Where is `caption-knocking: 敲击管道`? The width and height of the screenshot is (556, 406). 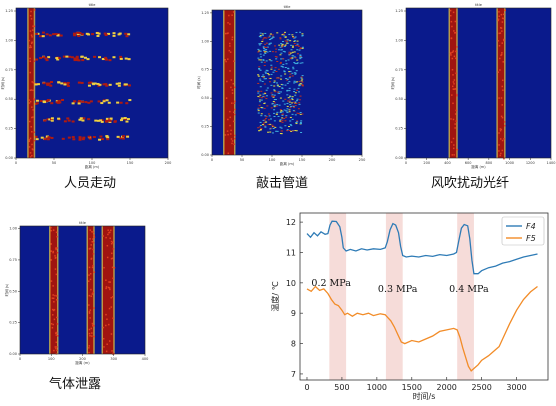
caption-knocking: 敲击管道 is located at coordinates (281, 183).